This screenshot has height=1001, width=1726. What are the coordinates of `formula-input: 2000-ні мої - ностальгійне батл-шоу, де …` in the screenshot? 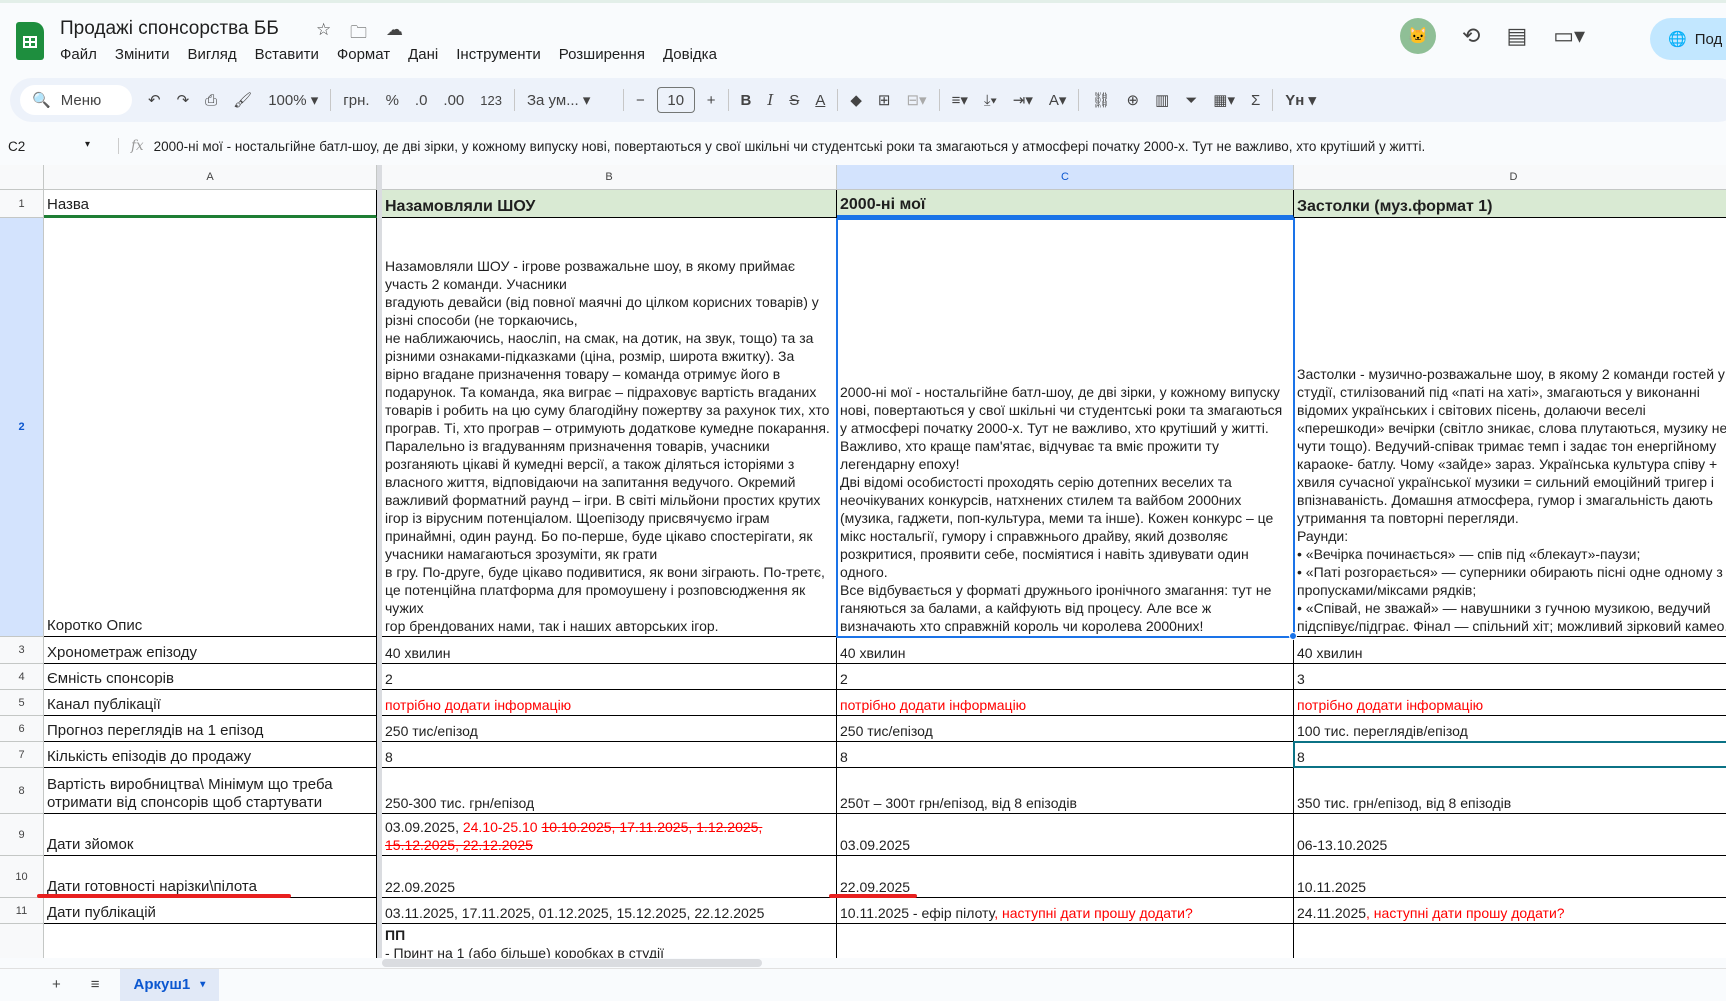 It's located at (789, 146).